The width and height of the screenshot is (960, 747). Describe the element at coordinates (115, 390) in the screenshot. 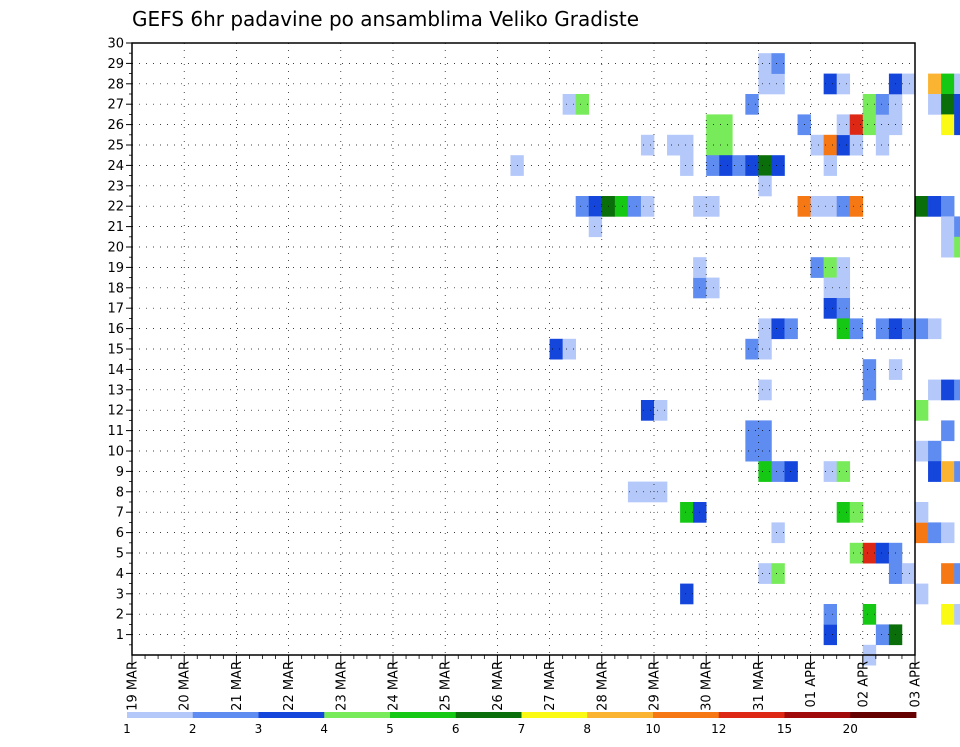

I see `y-tick-label: 13` at that location.